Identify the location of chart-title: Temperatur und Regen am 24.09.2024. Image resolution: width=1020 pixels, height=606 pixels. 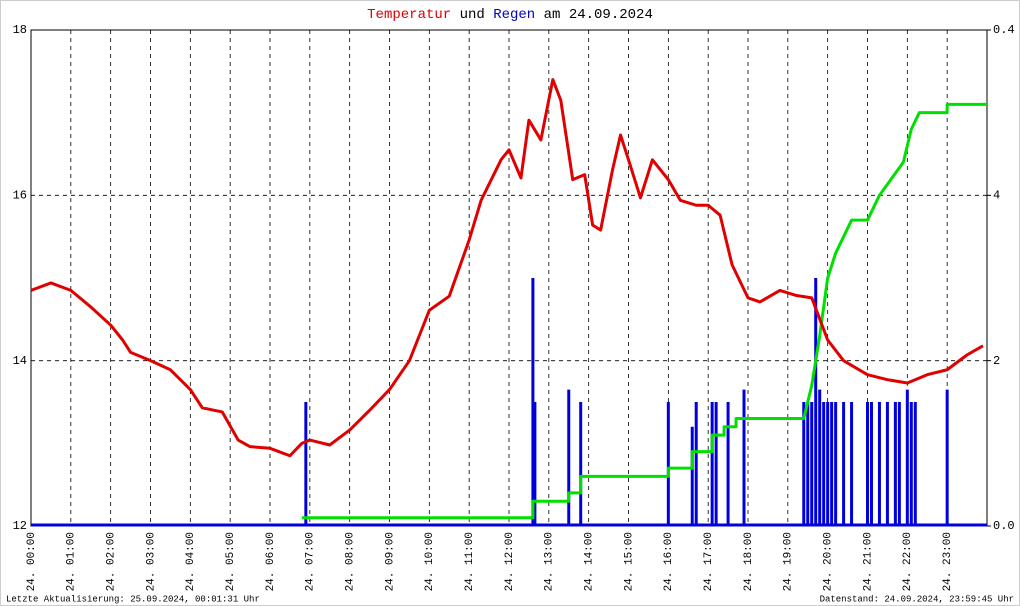
(510, 15).